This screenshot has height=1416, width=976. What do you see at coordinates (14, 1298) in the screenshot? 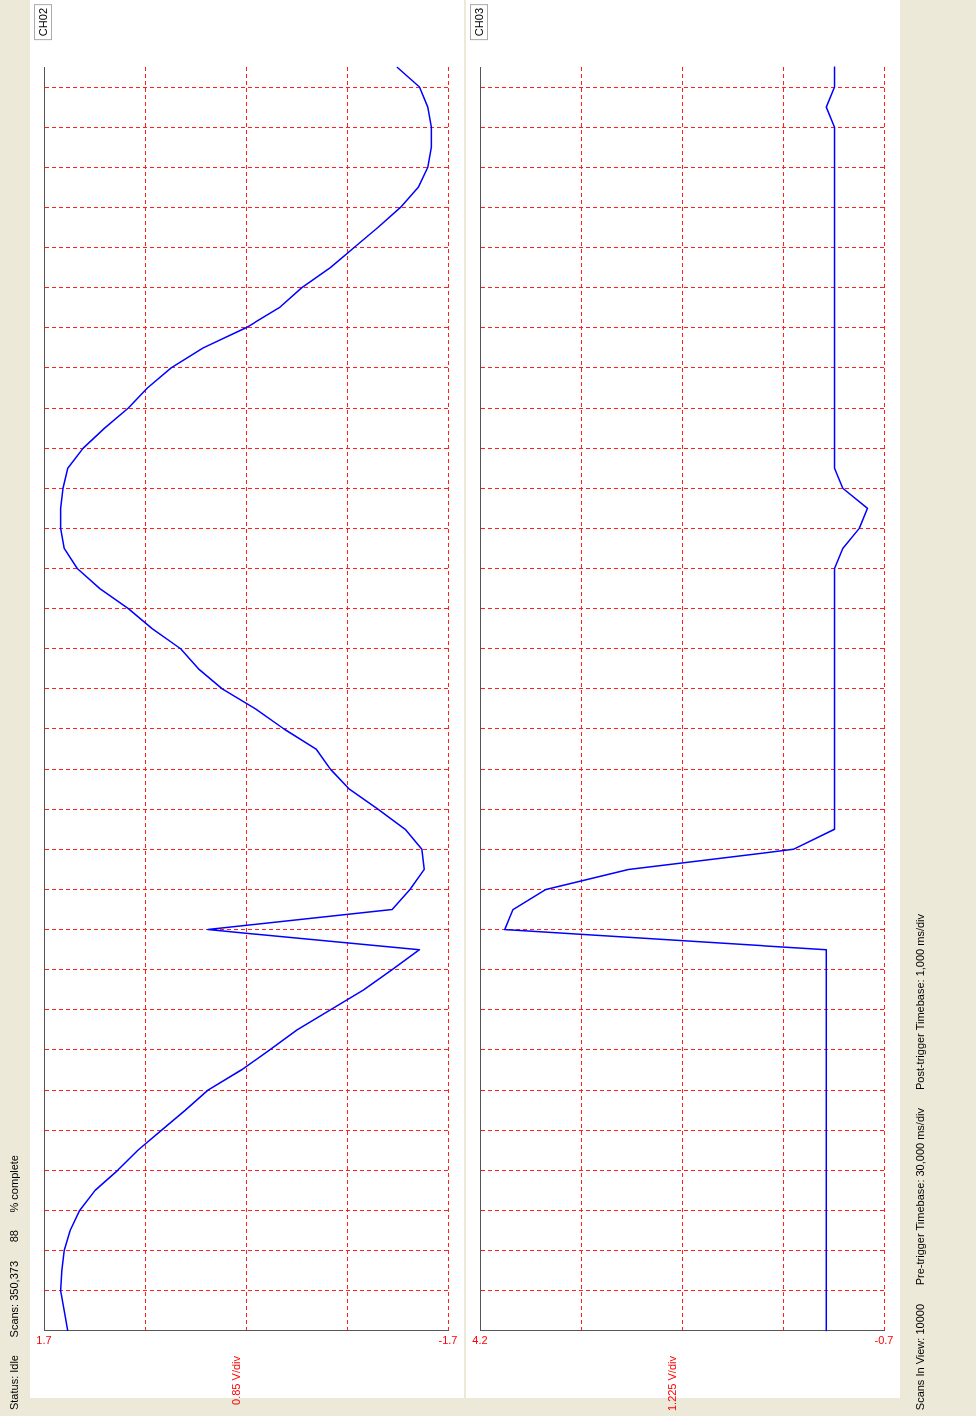
I see `text: Scans: 350,373` at bounding box center [14, 1298].